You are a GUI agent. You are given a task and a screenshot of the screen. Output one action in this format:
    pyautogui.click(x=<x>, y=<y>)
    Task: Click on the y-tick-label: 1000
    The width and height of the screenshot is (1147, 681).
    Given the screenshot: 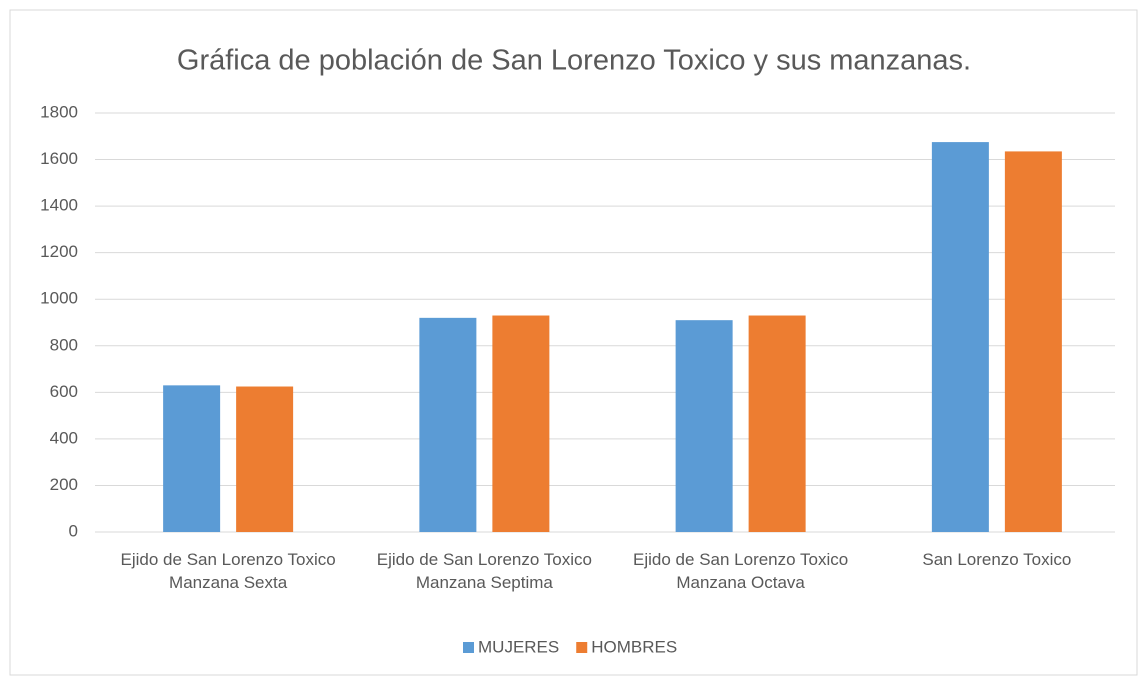 What is the action you would take?
    pyautogui.click(x=59, y=298)
    